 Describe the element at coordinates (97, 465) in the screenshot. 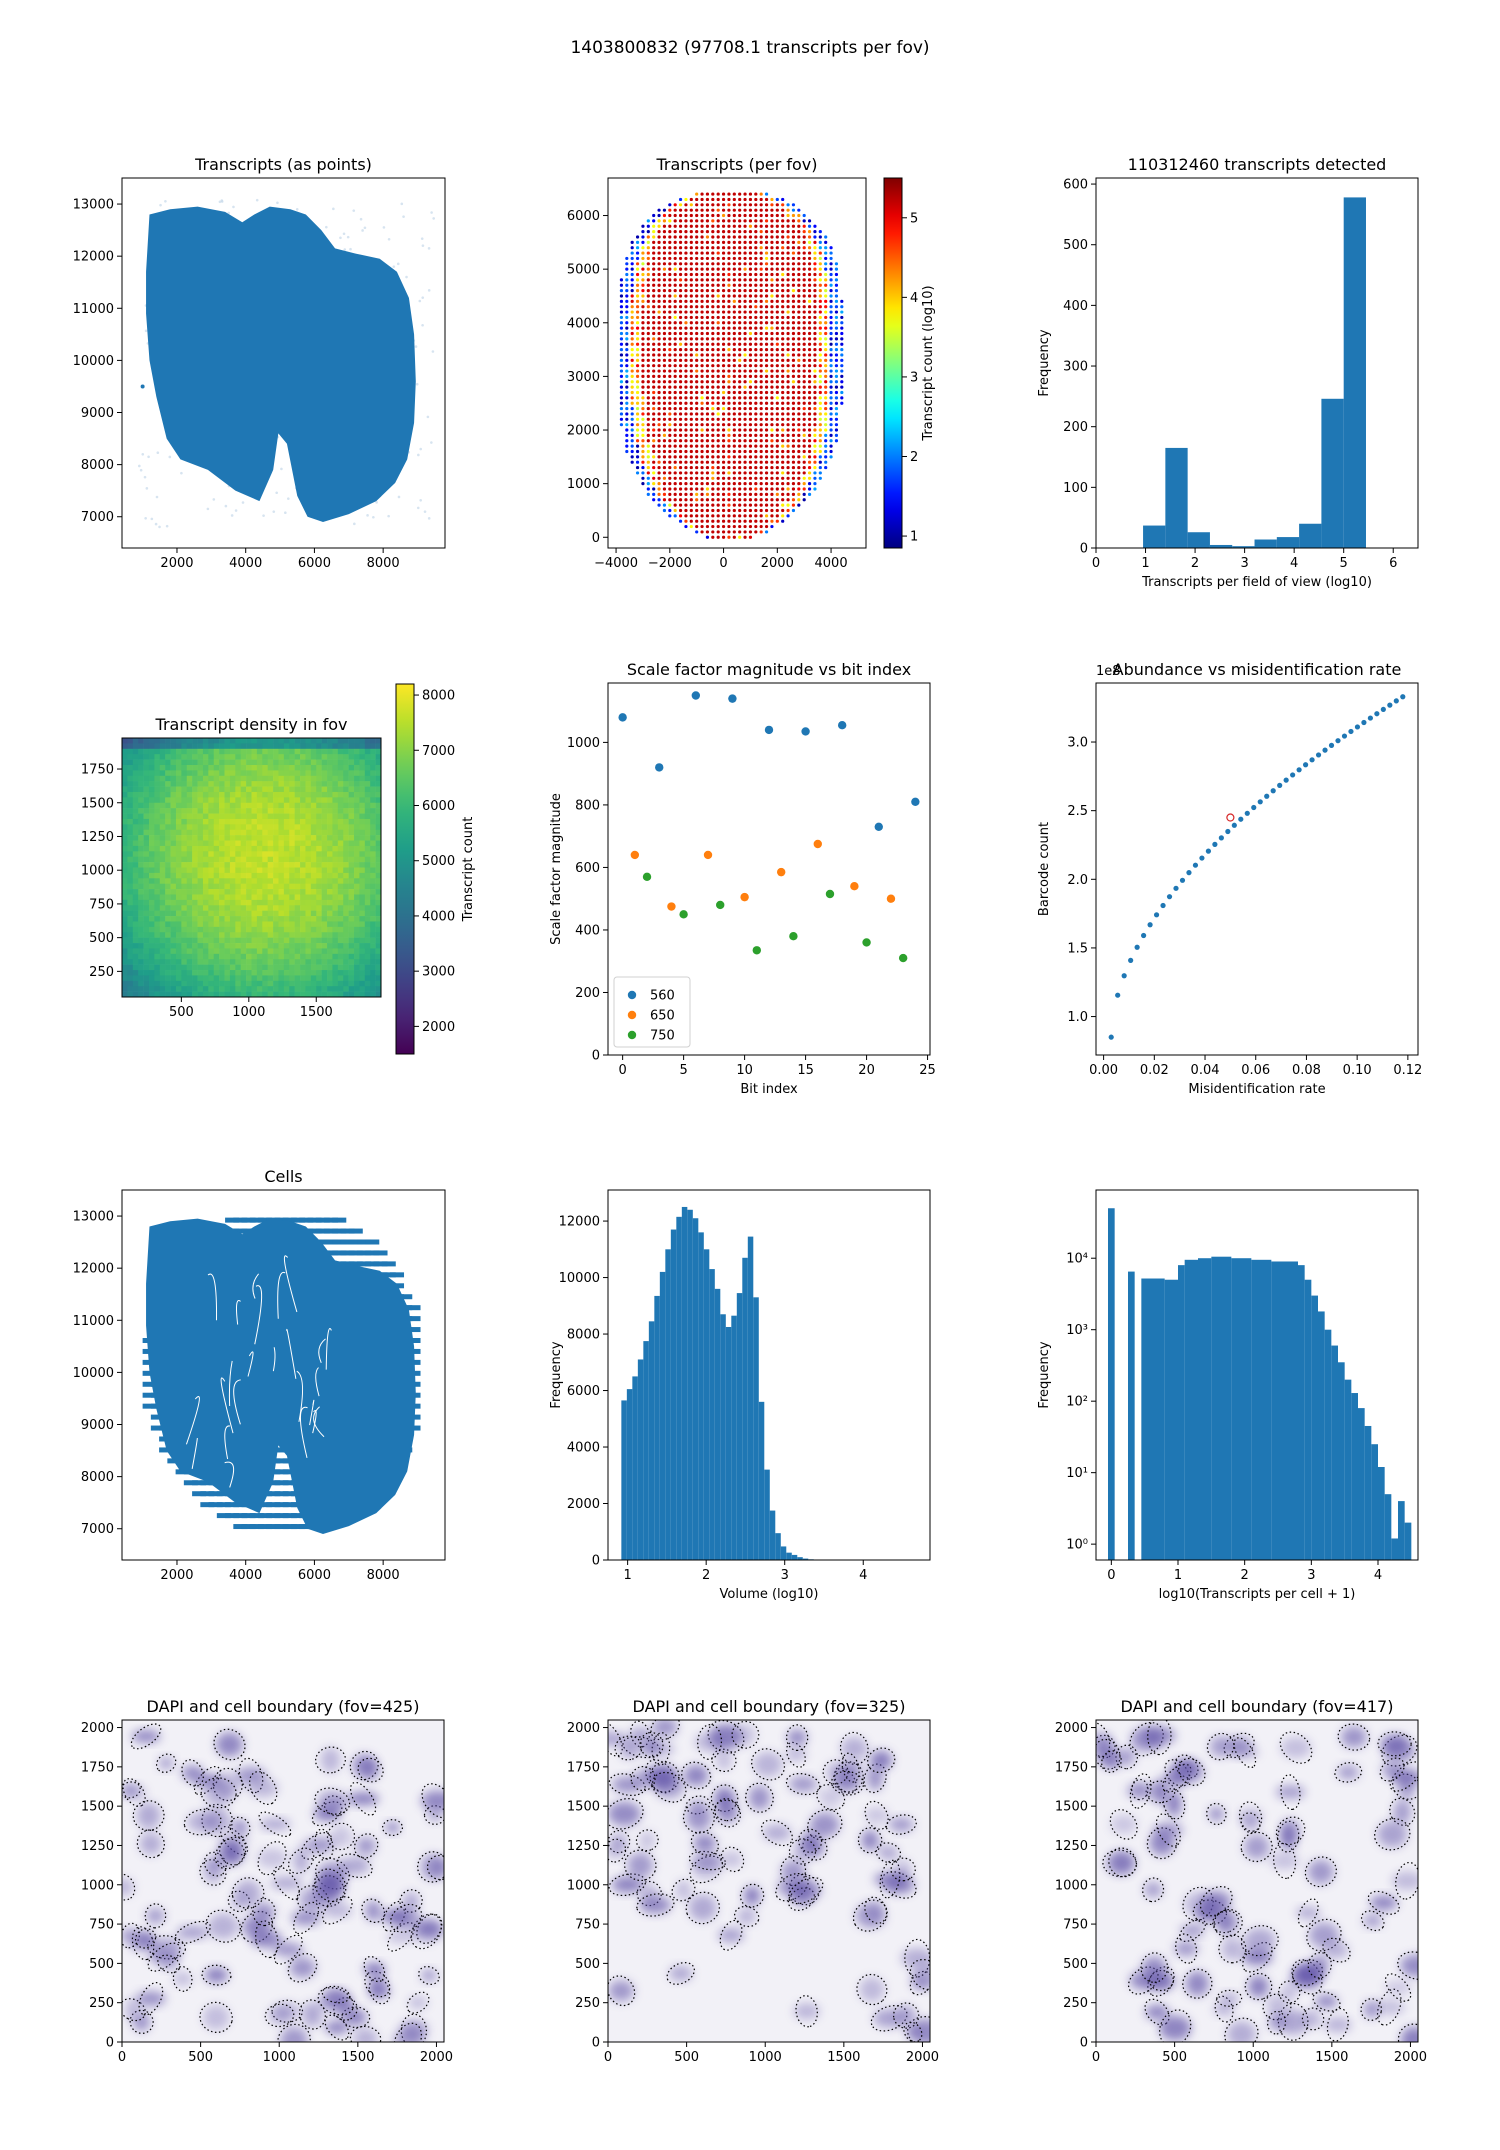

I see `p0-ytick-label: 8000` at that location.